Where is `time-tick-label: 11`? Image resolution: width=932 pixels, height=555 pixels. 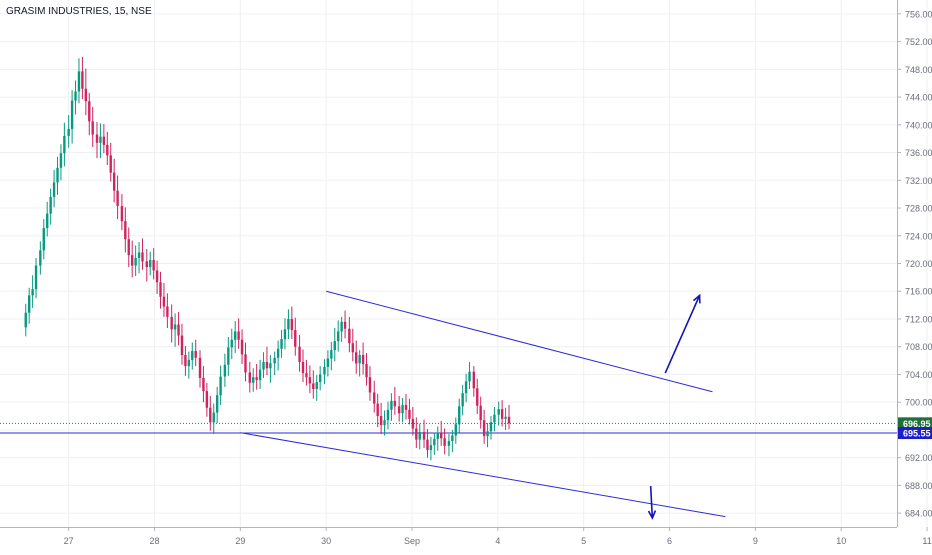 time-tick-label: 11 is located at coordinates (926, 541).